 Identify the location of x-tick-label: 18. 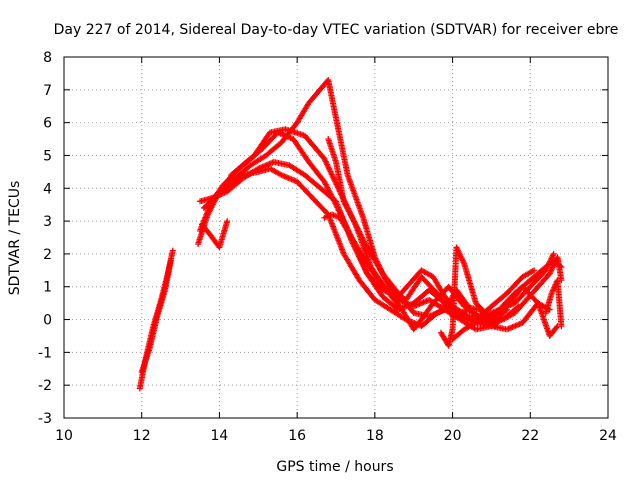
(375, 436).